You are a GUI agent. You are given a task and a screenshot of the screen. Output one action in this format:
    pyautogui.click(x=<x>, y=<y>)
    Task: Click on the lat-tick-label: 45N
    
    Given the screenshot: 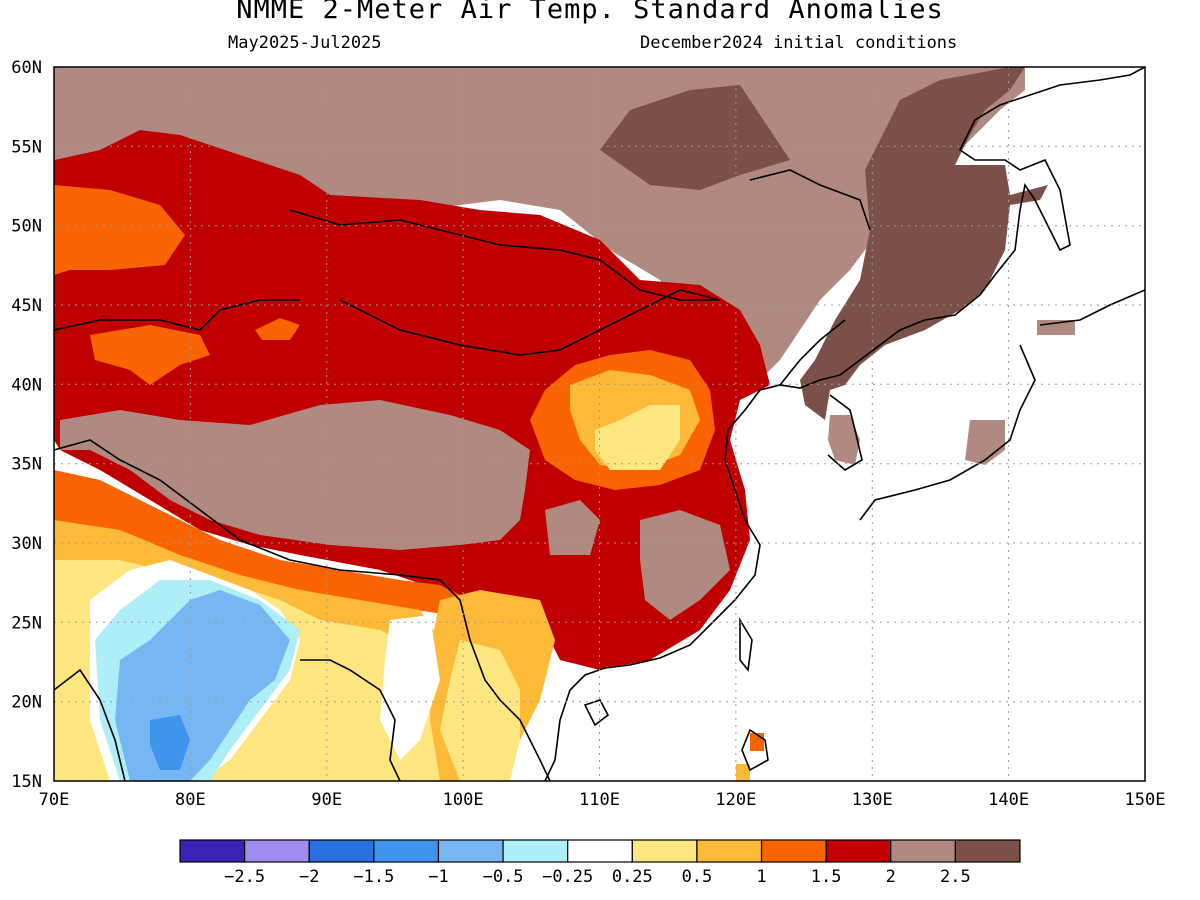 What is the action you would take?
    pyautogui.click(x=26, y=306)
    